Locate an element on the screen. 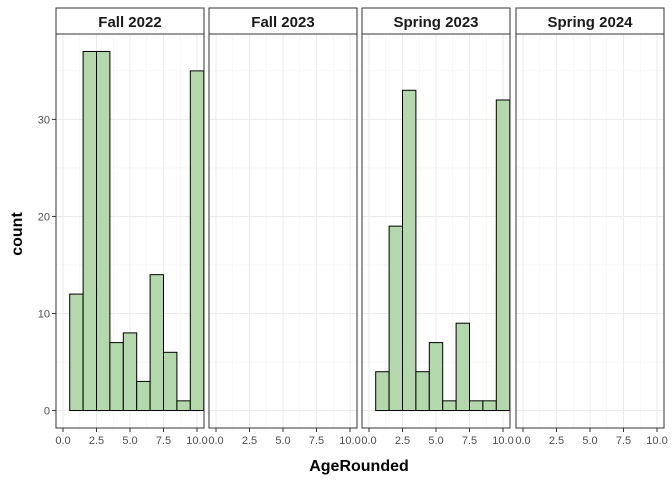 This screenshot has width=672, height=480. facet-strip-label: Fall 2023 is located at coordinates (282, 22).